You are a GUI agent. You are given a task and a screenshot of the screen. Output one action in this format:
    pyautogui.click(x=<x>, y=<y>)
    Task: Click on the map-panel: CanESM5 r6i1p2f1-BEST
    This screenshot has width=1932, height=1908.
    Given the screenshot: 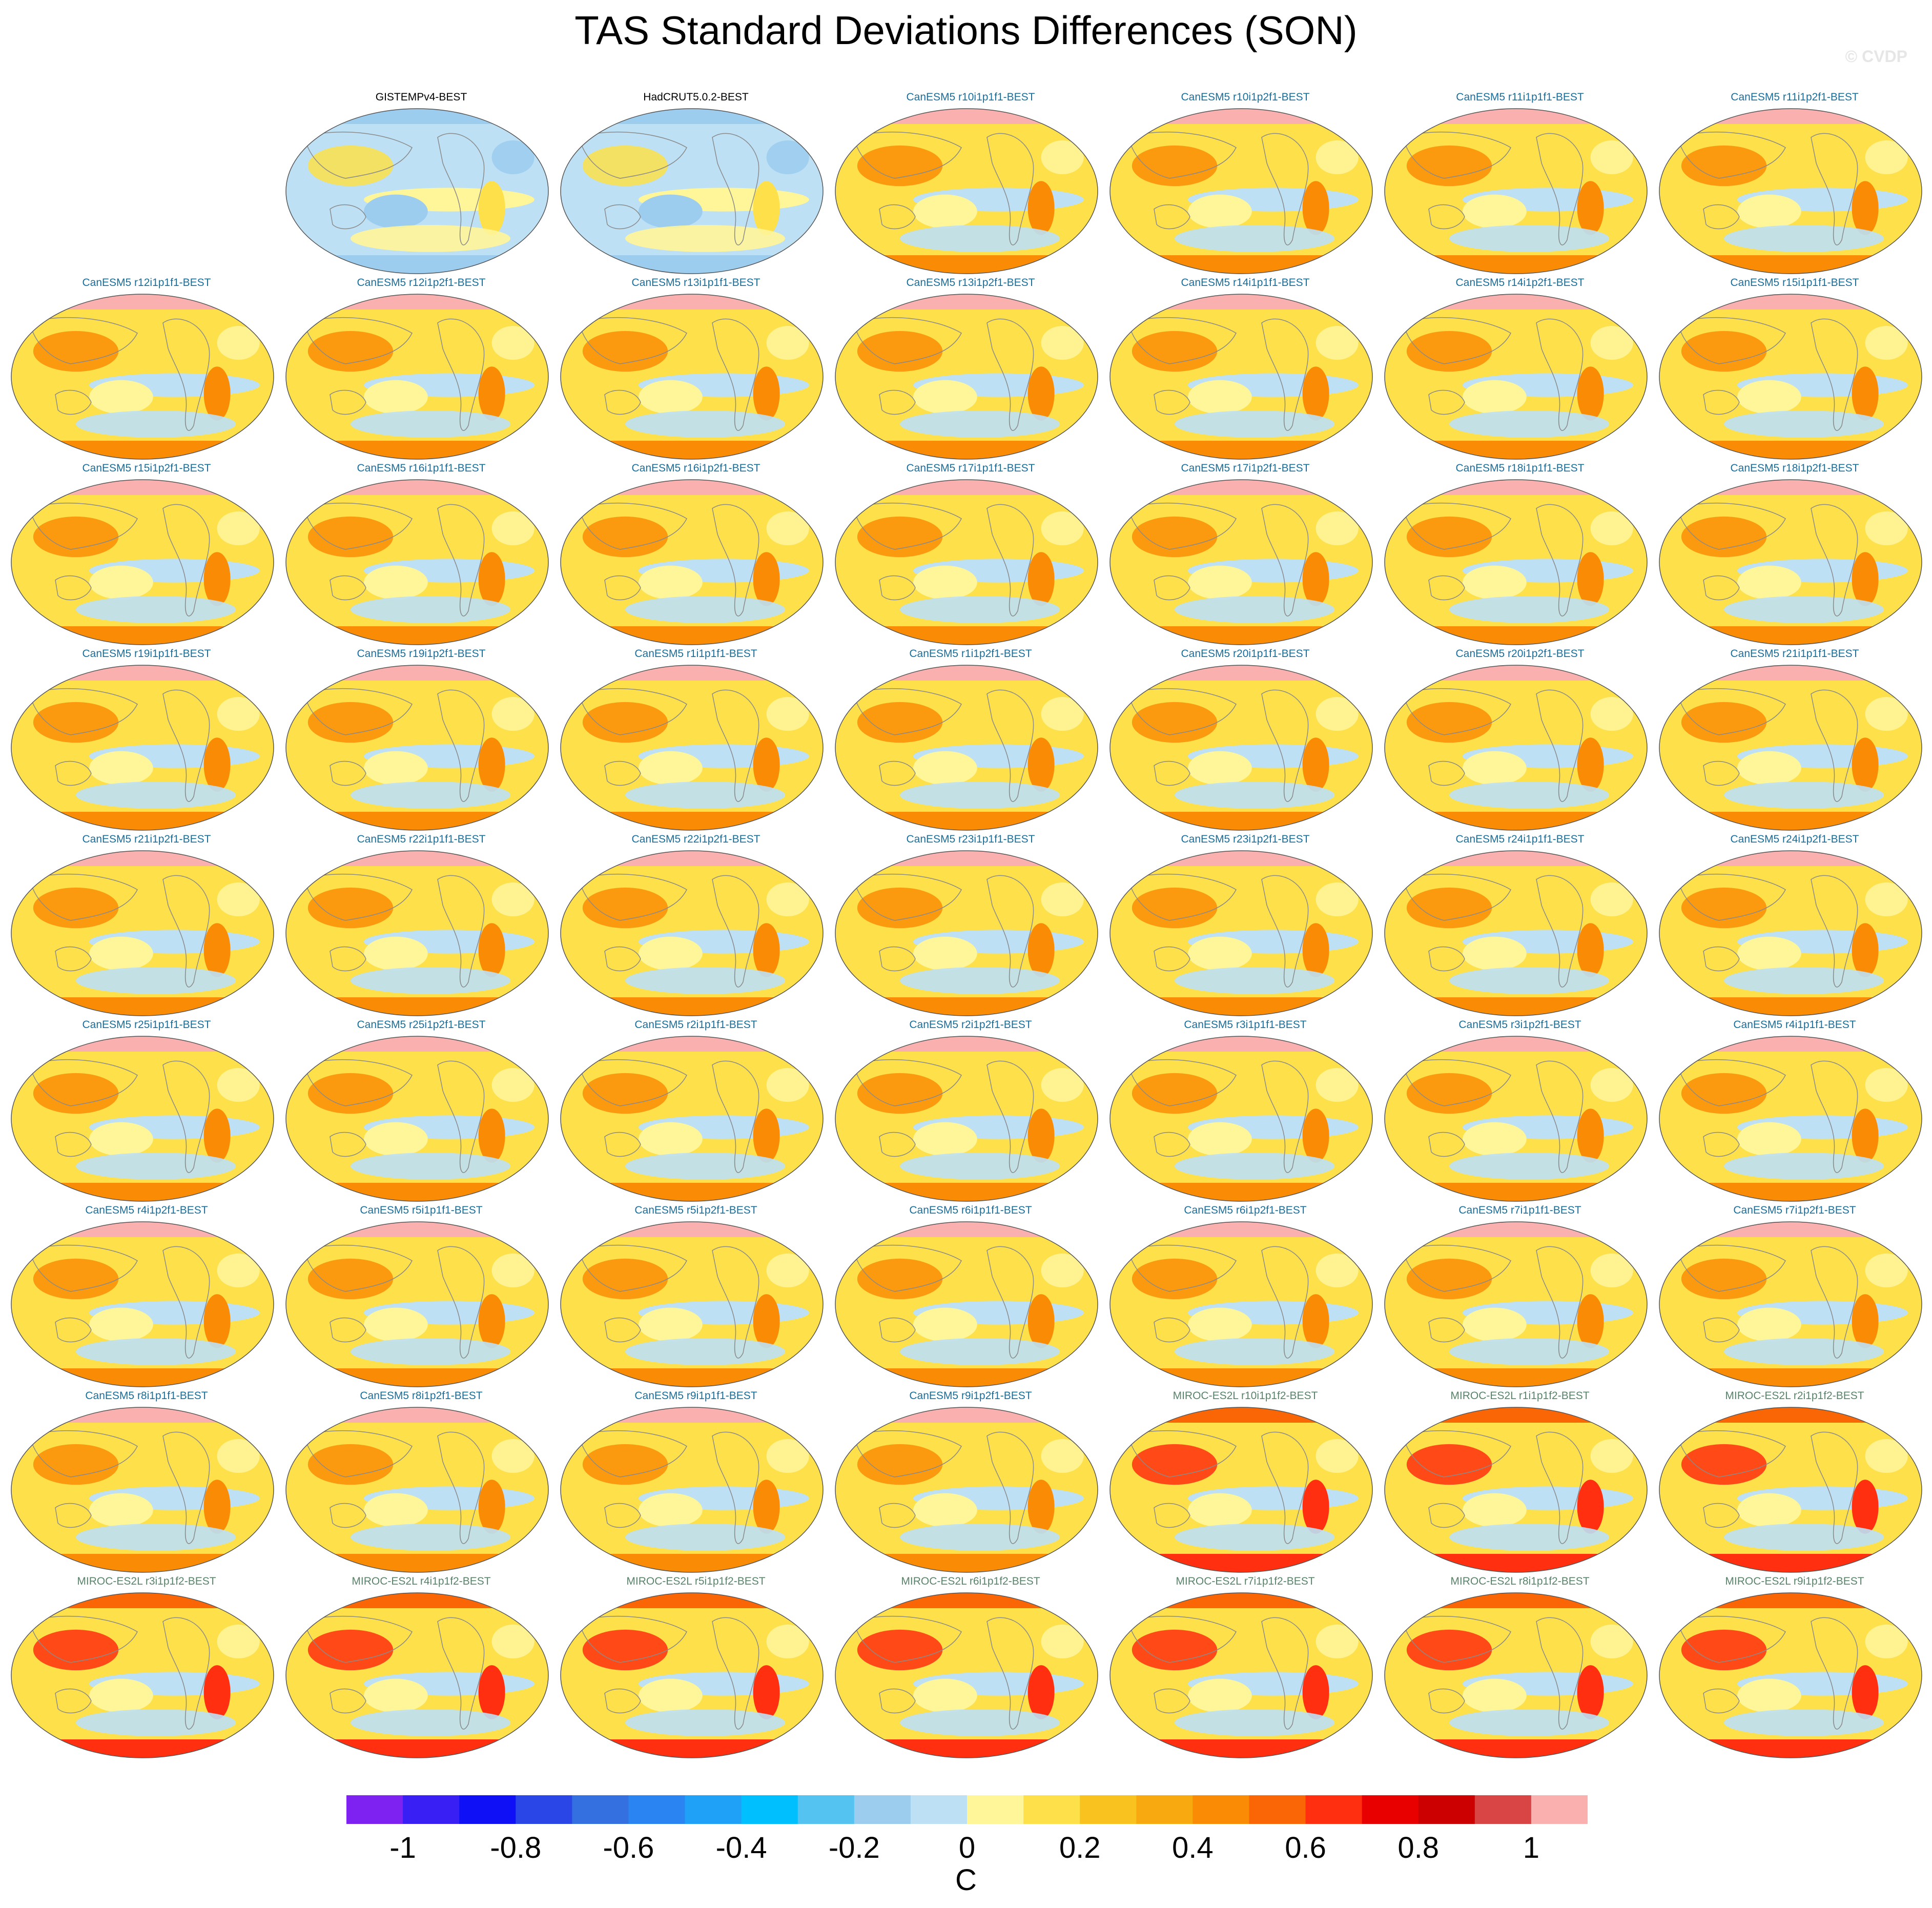 What is the action you would take?
    pyautogui.click(x=1245, y=1297)
    